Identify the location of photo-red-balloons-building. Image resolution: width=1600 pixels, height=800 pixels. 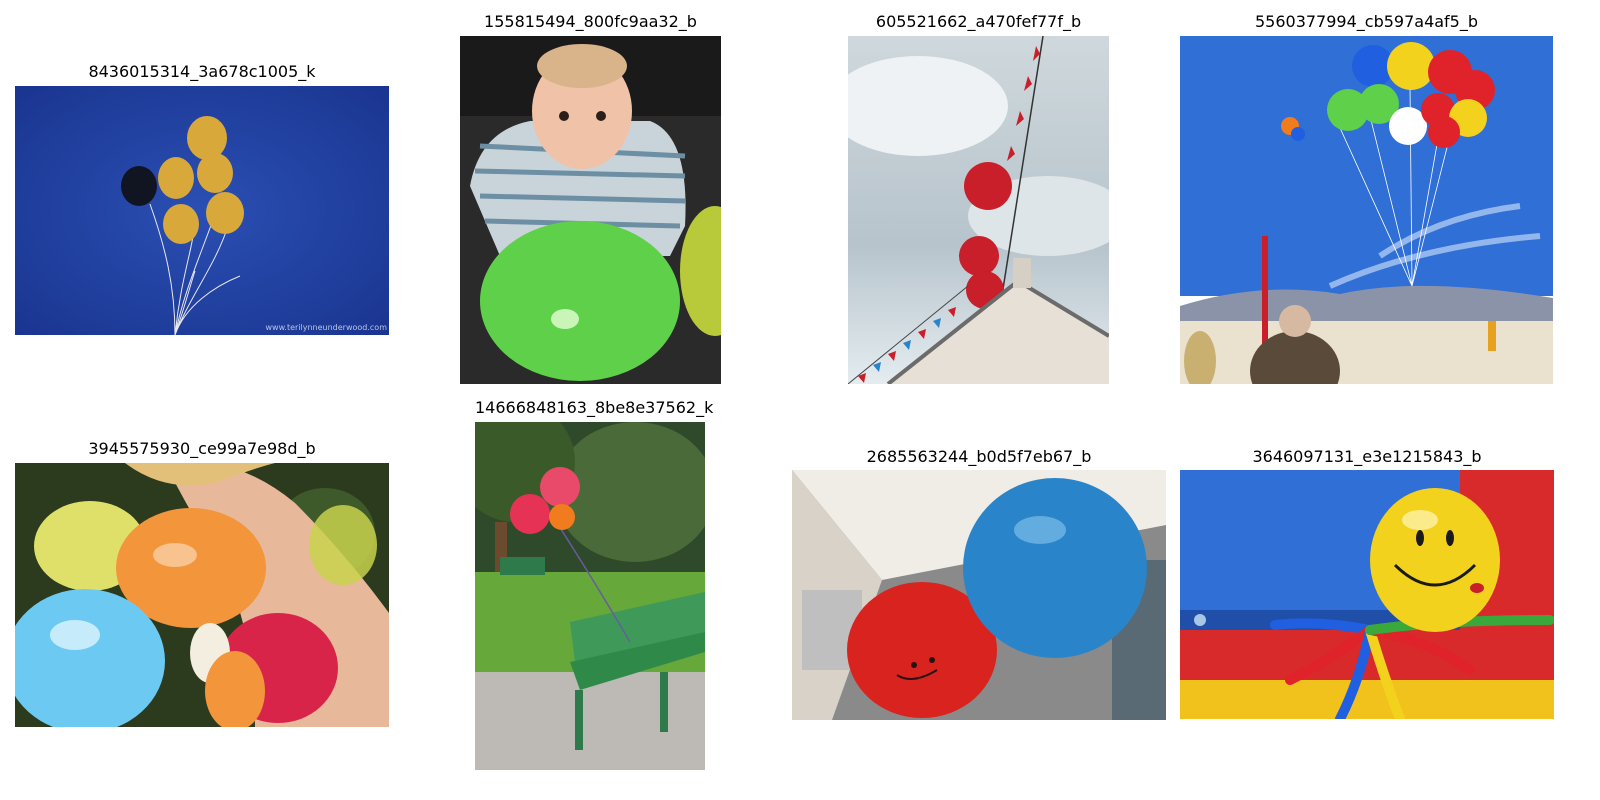
(978, 210).